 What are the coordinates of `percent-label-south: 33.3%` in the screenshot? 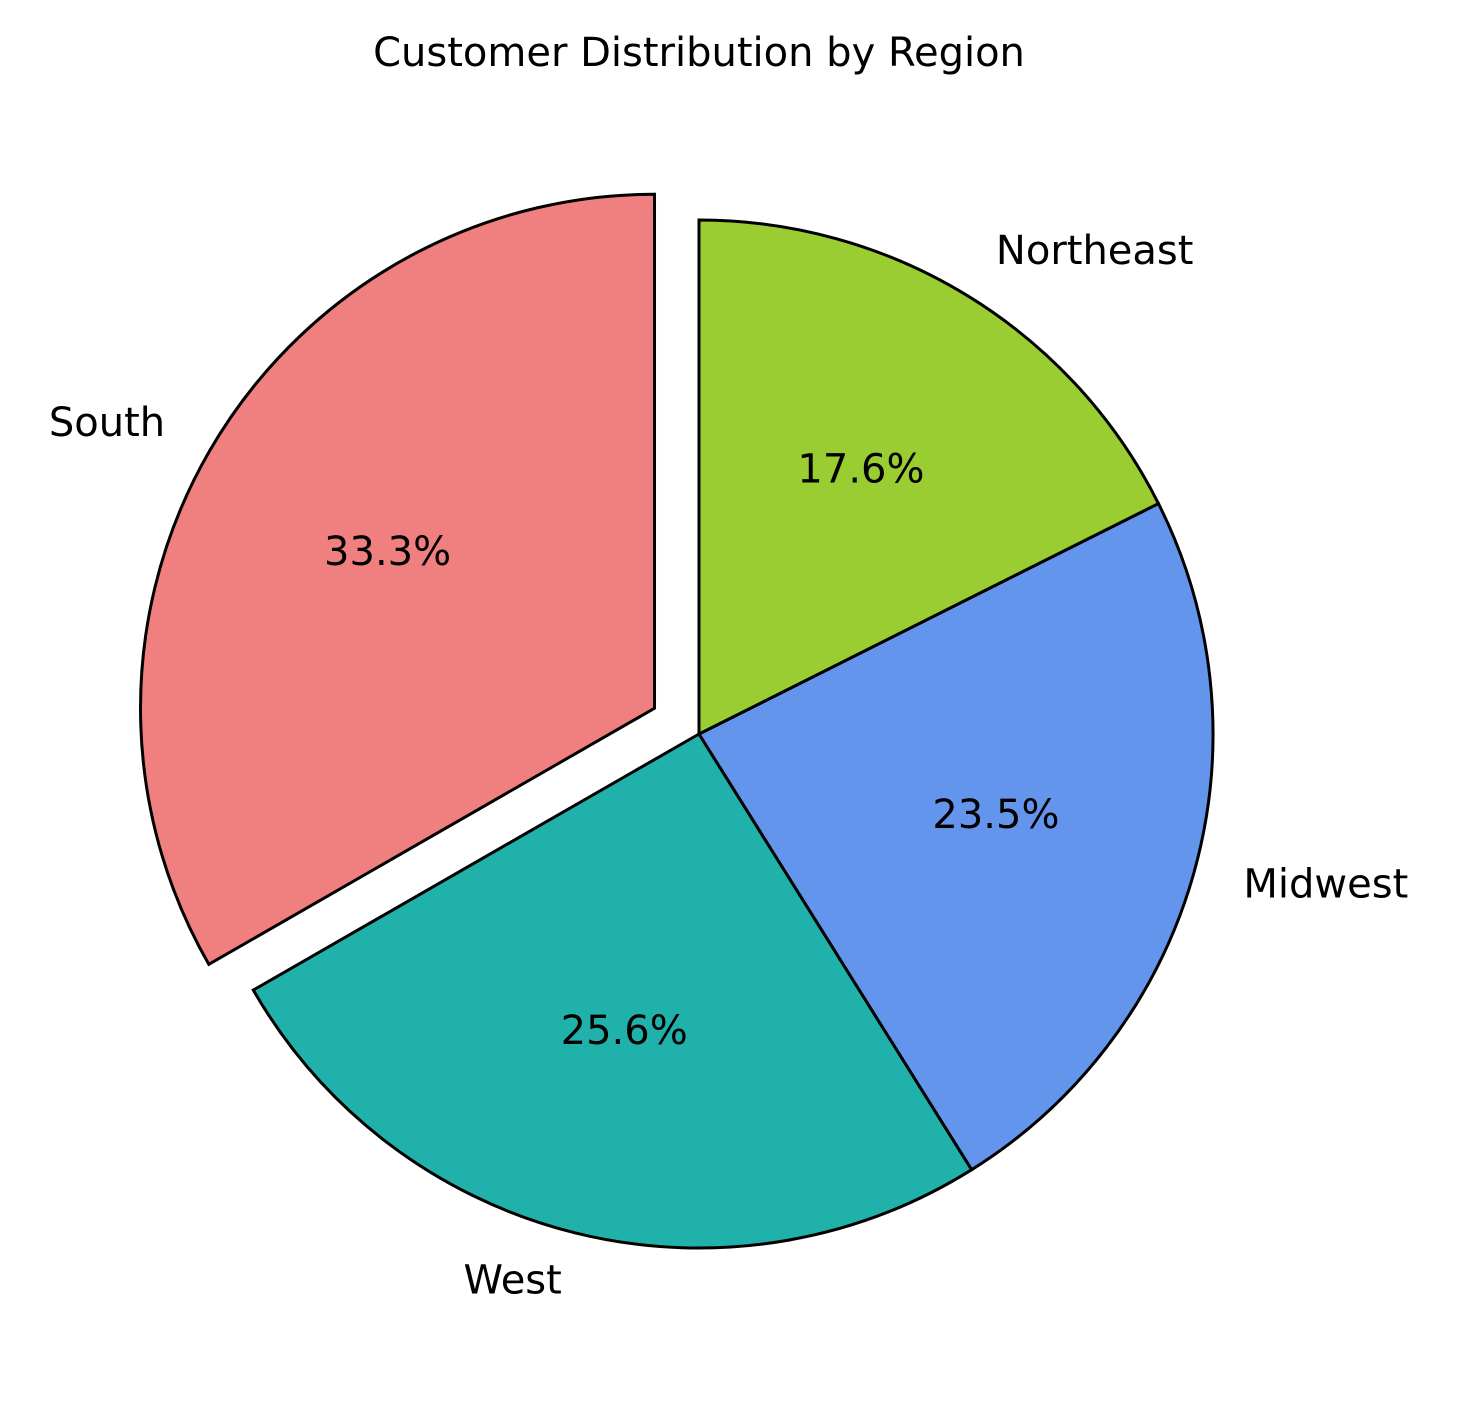 It's located at (387, 552).